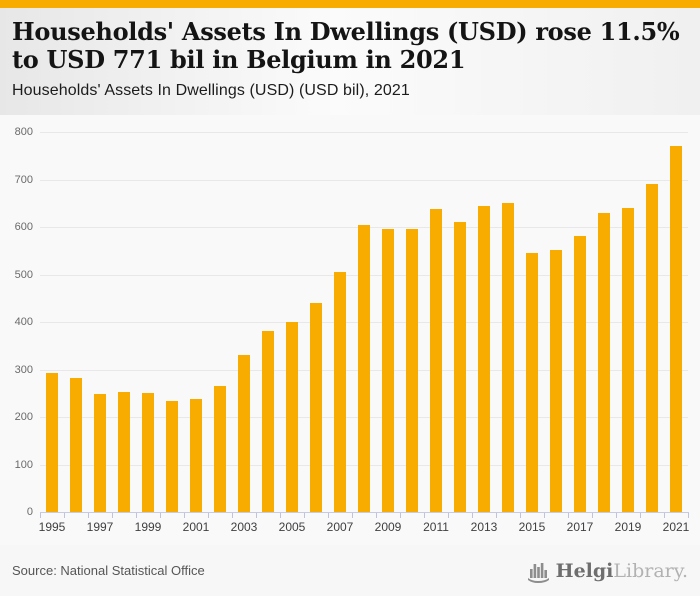 The image size is (700, 596). What do you see at coordinates (244, 527) in the screenshot?
I see `x-axis-label-2003: 2003` at bounding box center [244, 527].